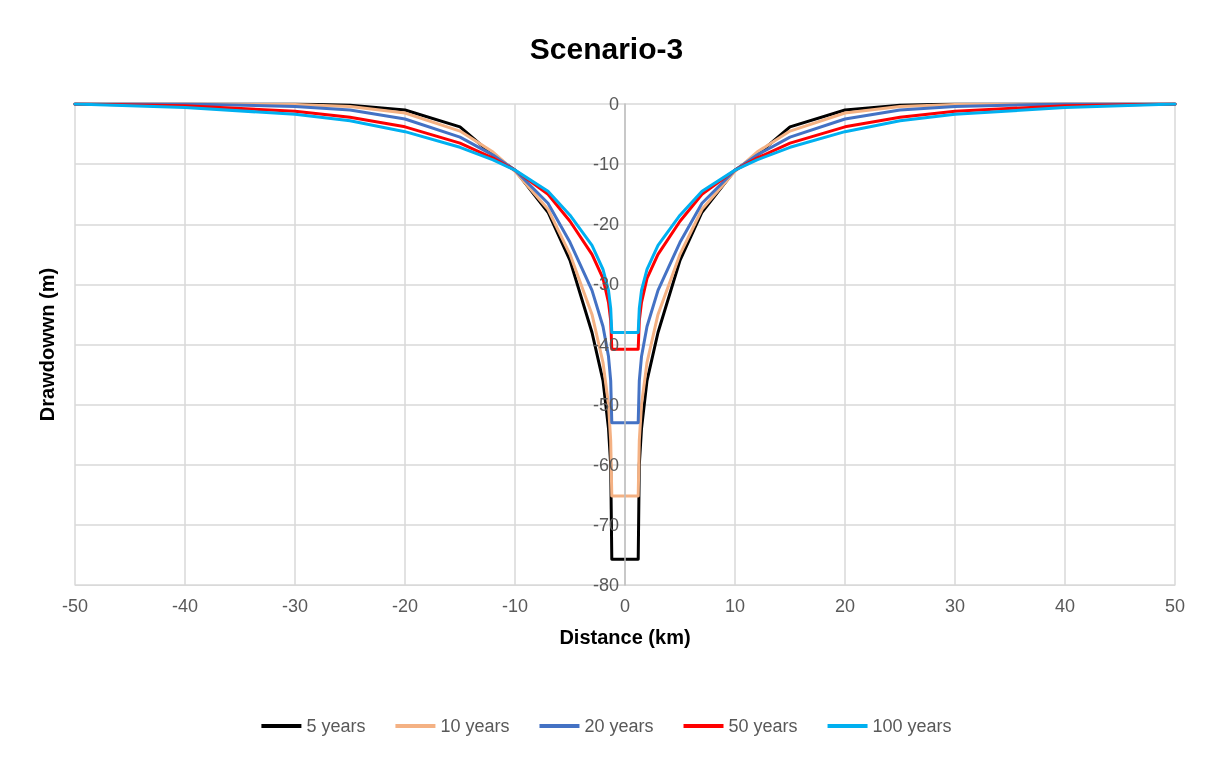 The width and height of the screenshot is (1213, 758). What do you see at coordinates (763, 726) in the screenshot?
I see `legend-label: 50 years` at bounding box center [763, 726].